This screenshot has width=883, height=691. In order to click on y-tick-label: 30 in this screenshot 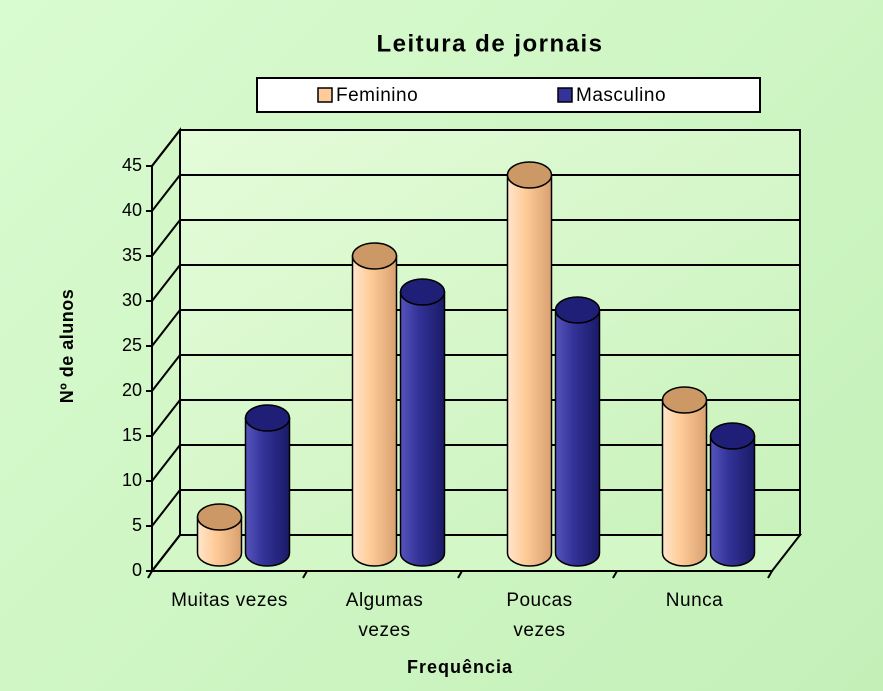, I will do `click(132, 300)`.